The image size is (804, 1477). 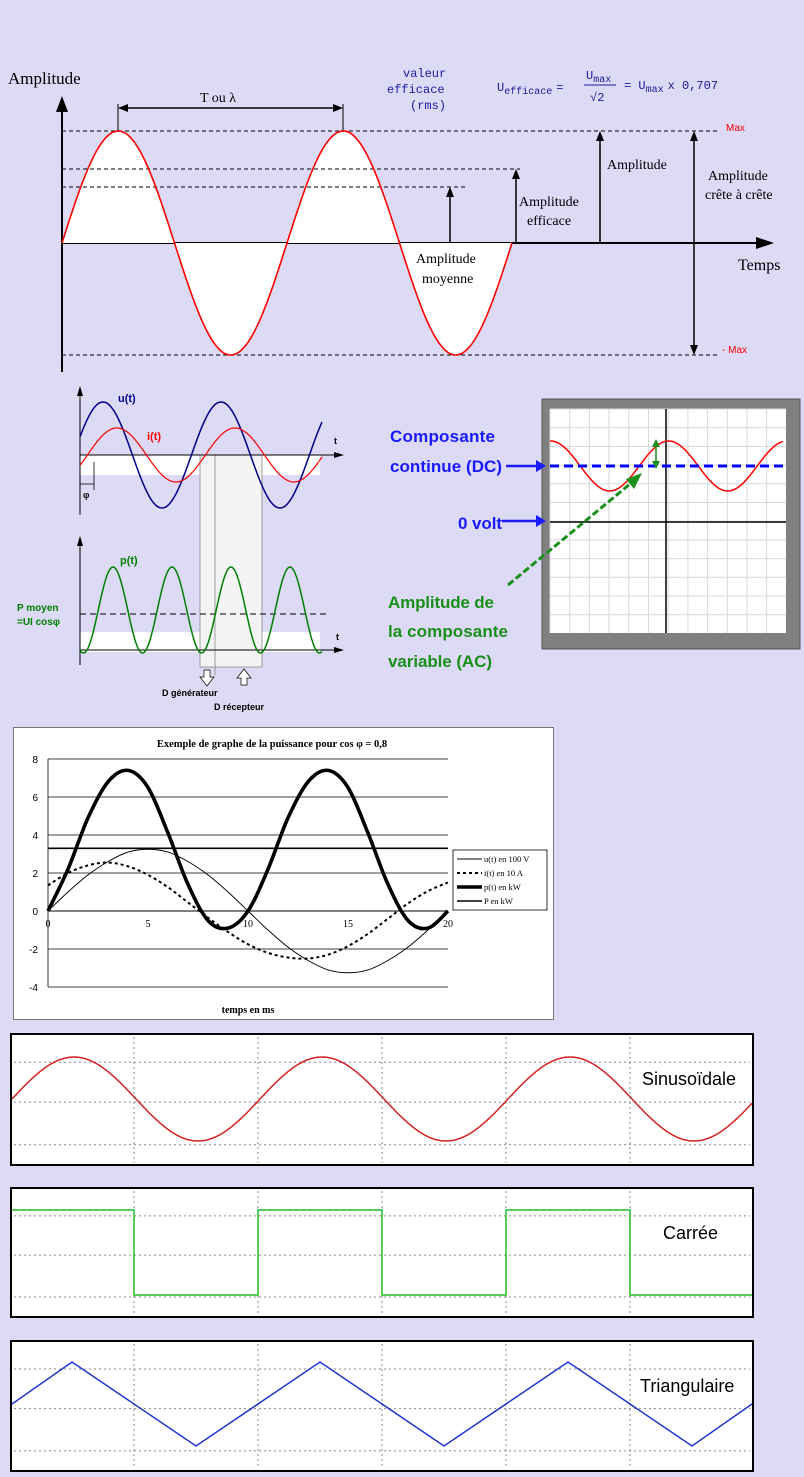 I want to click on zero-label: 0 volt, so click(x=480, y=523).